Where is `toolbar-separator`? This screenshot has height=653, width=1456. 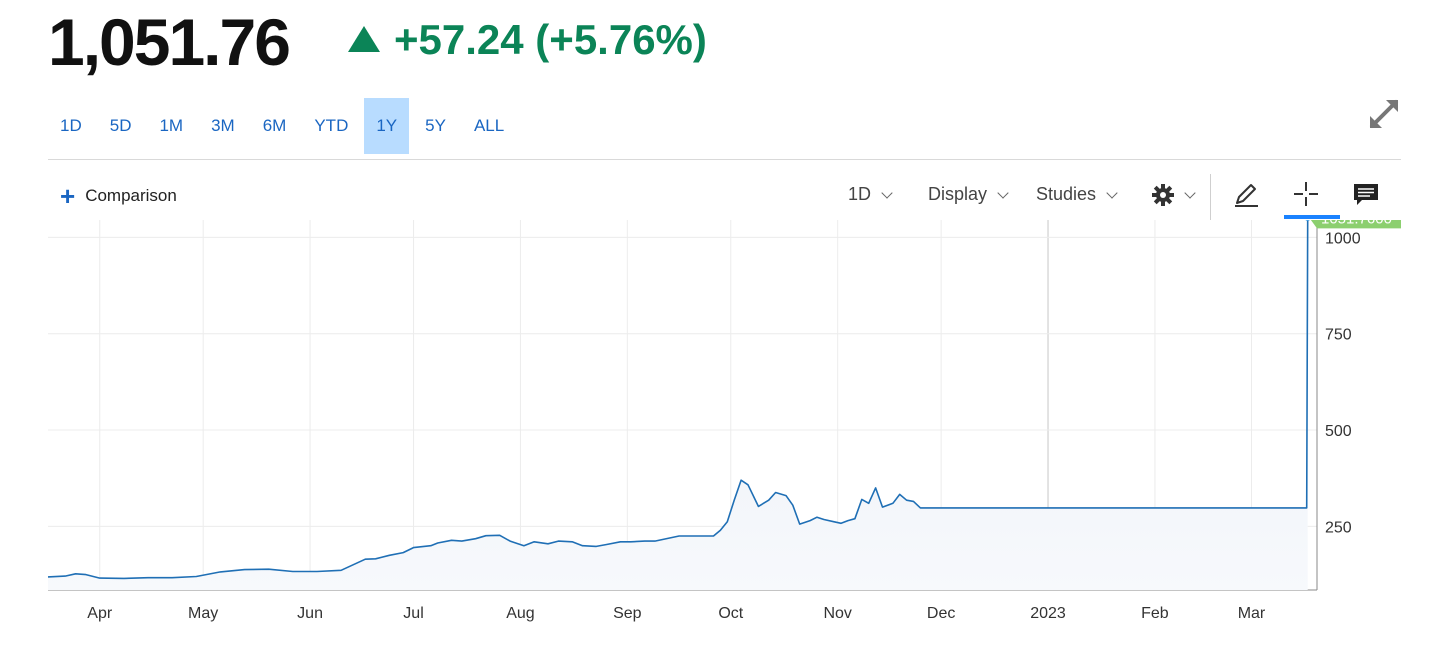 toolbar-separator is located at coordinates (1210, 197).